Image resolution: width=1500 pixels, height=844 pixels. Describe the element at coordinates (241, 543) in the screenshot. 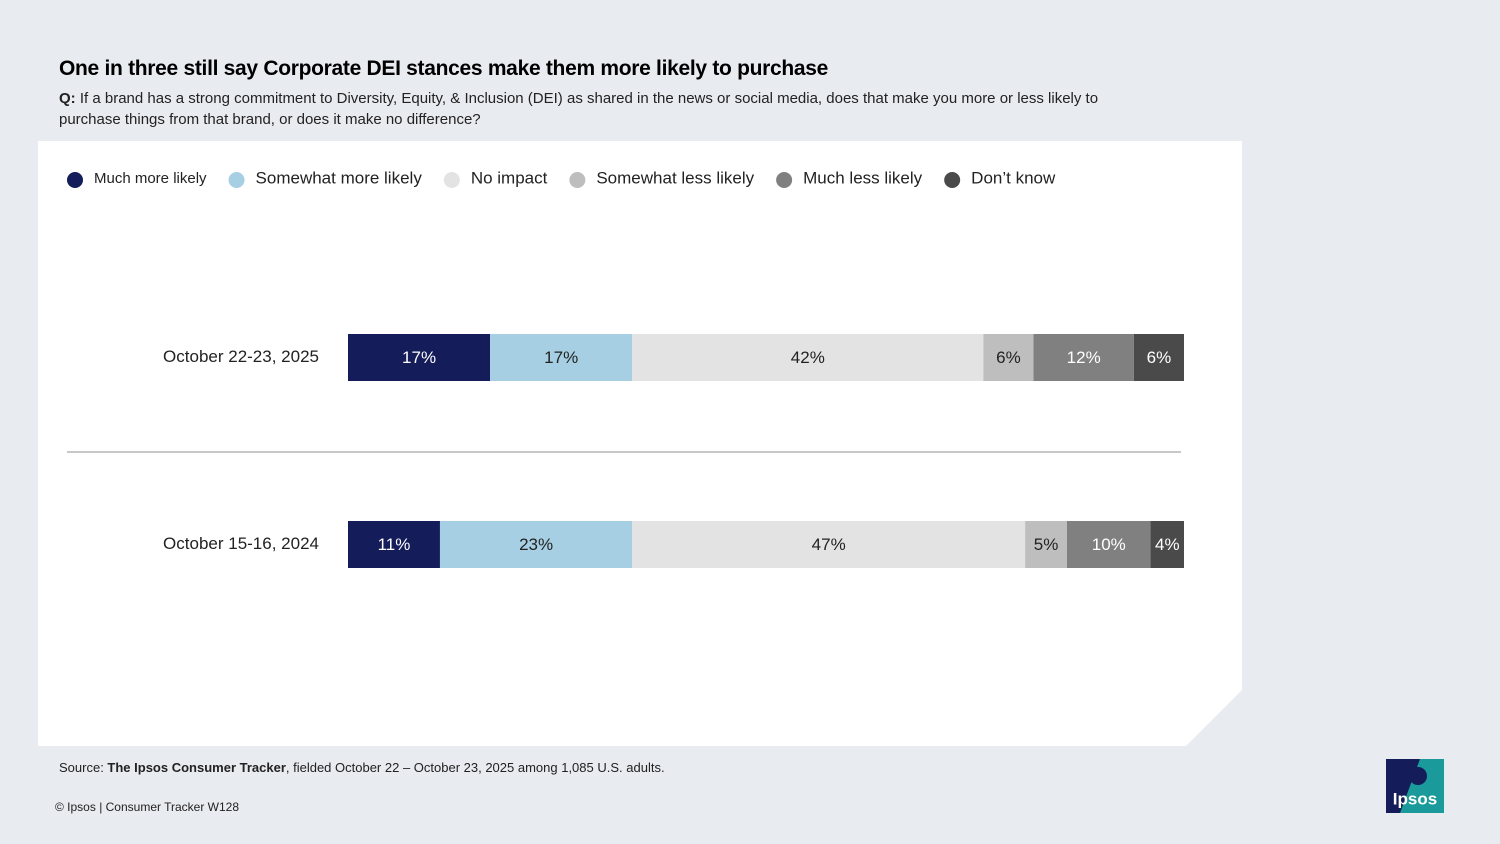

I see `category-label: October 15-16, 2024` at that location.